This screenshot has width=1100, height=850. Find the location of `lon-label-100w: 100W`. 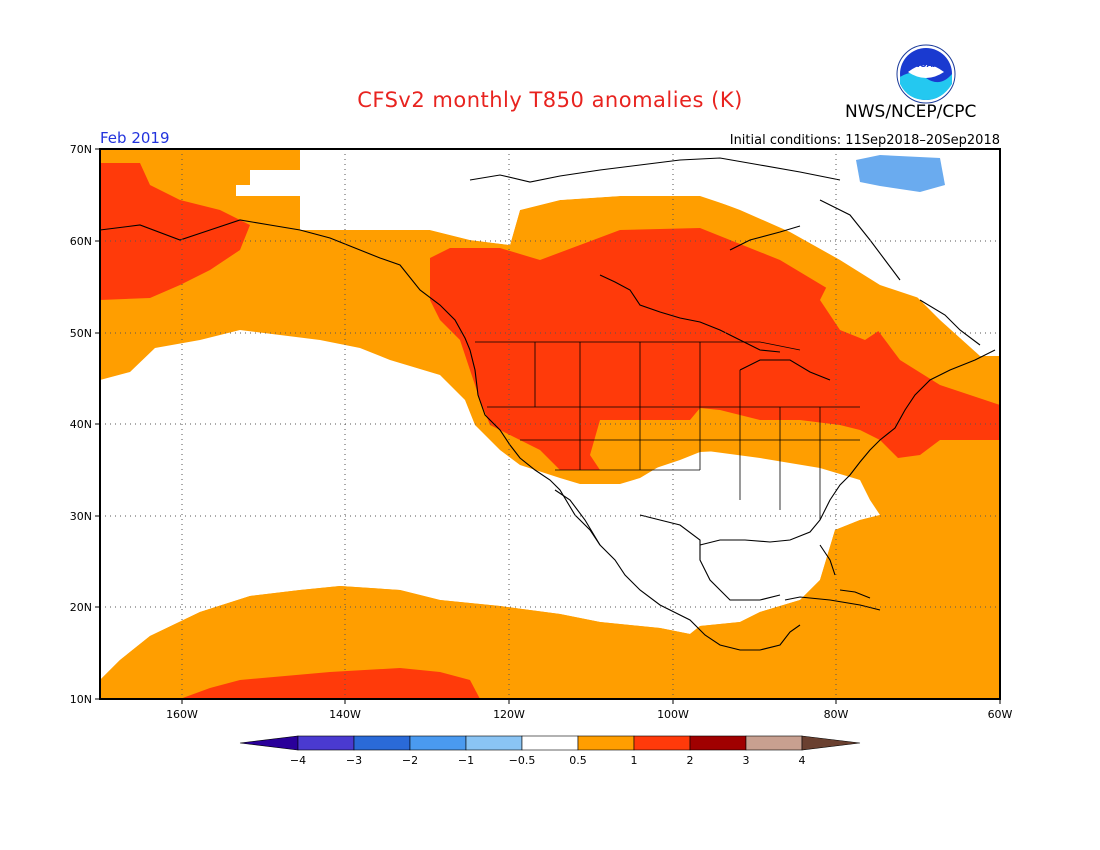

lon-label-100w: 100W is located at coordinates (673, 714).